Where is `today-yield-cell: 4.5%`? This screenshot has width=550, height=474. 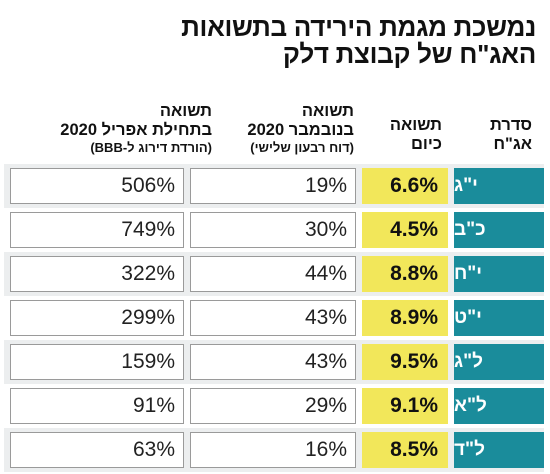
today-yield-cell: 4.5% is located at coordinates (405, 230).